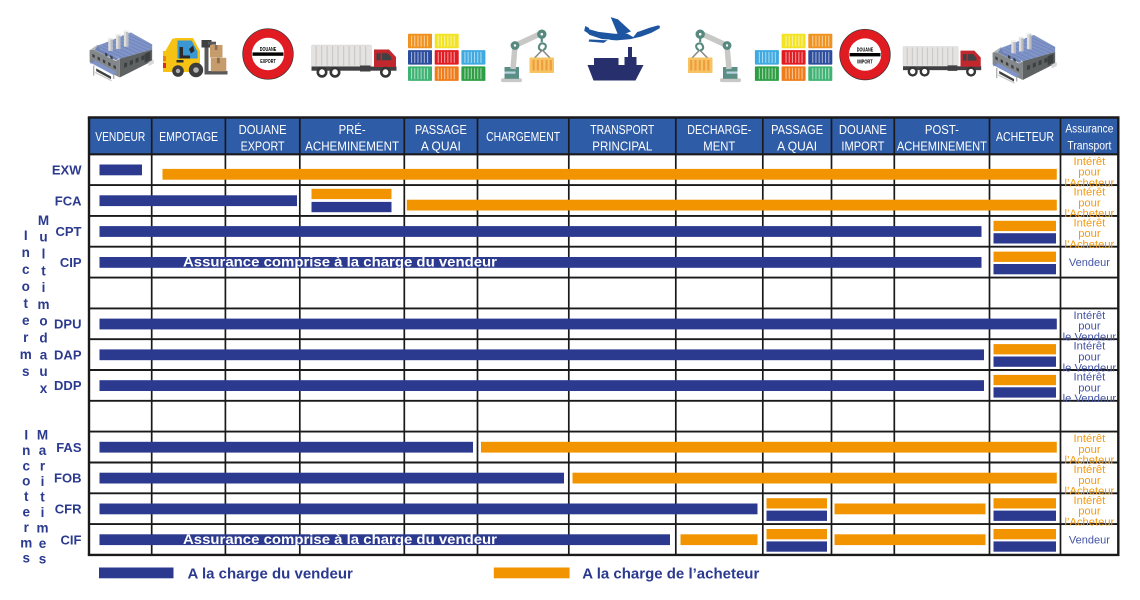 Image resolution: width=1140 pixels, height=600 pixels. I want to click on svg-text: FOB, so click(67, 478).